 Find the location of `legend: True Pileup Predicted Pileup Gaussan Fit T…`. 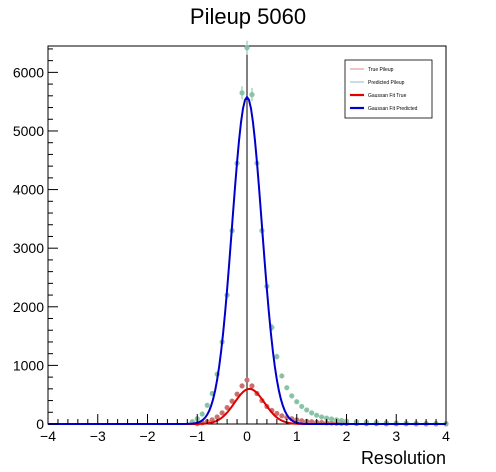

legend: True Pileup Predicted Pileup Gaussan Fit T… is located at coordinates (388, 89).